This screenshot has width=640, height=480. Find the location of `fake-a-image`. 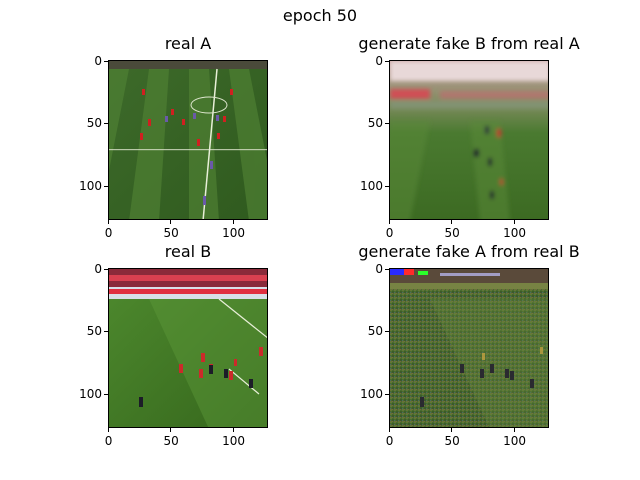

fake-a-image is located at coordinates (469, 348).